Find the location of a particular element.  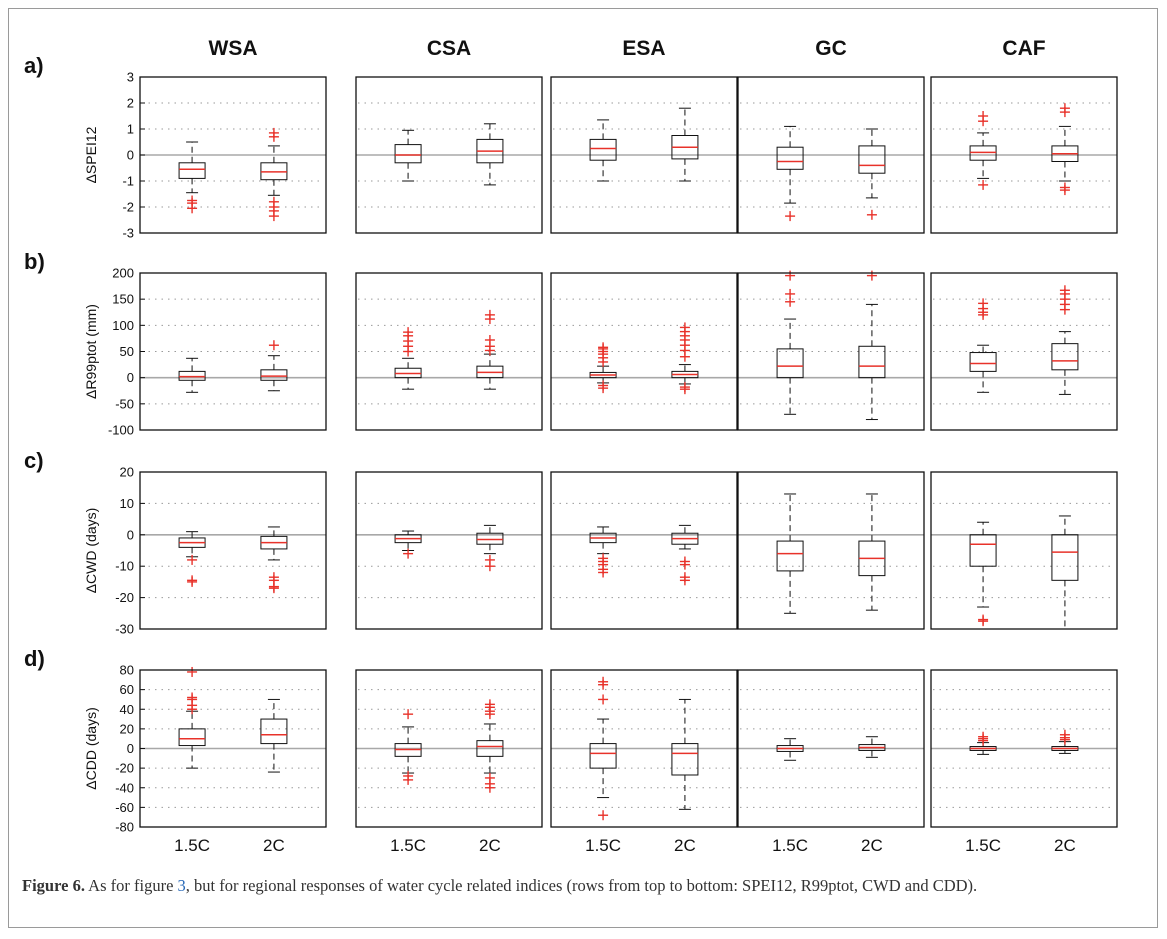

row-label-0: a) is located at coordinates (34, 65).